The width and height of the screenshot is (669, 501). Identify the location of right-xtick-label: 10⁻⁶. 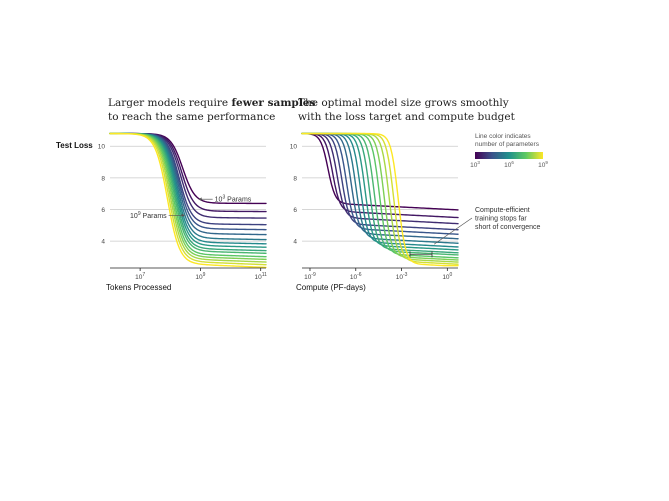
(356, 276).